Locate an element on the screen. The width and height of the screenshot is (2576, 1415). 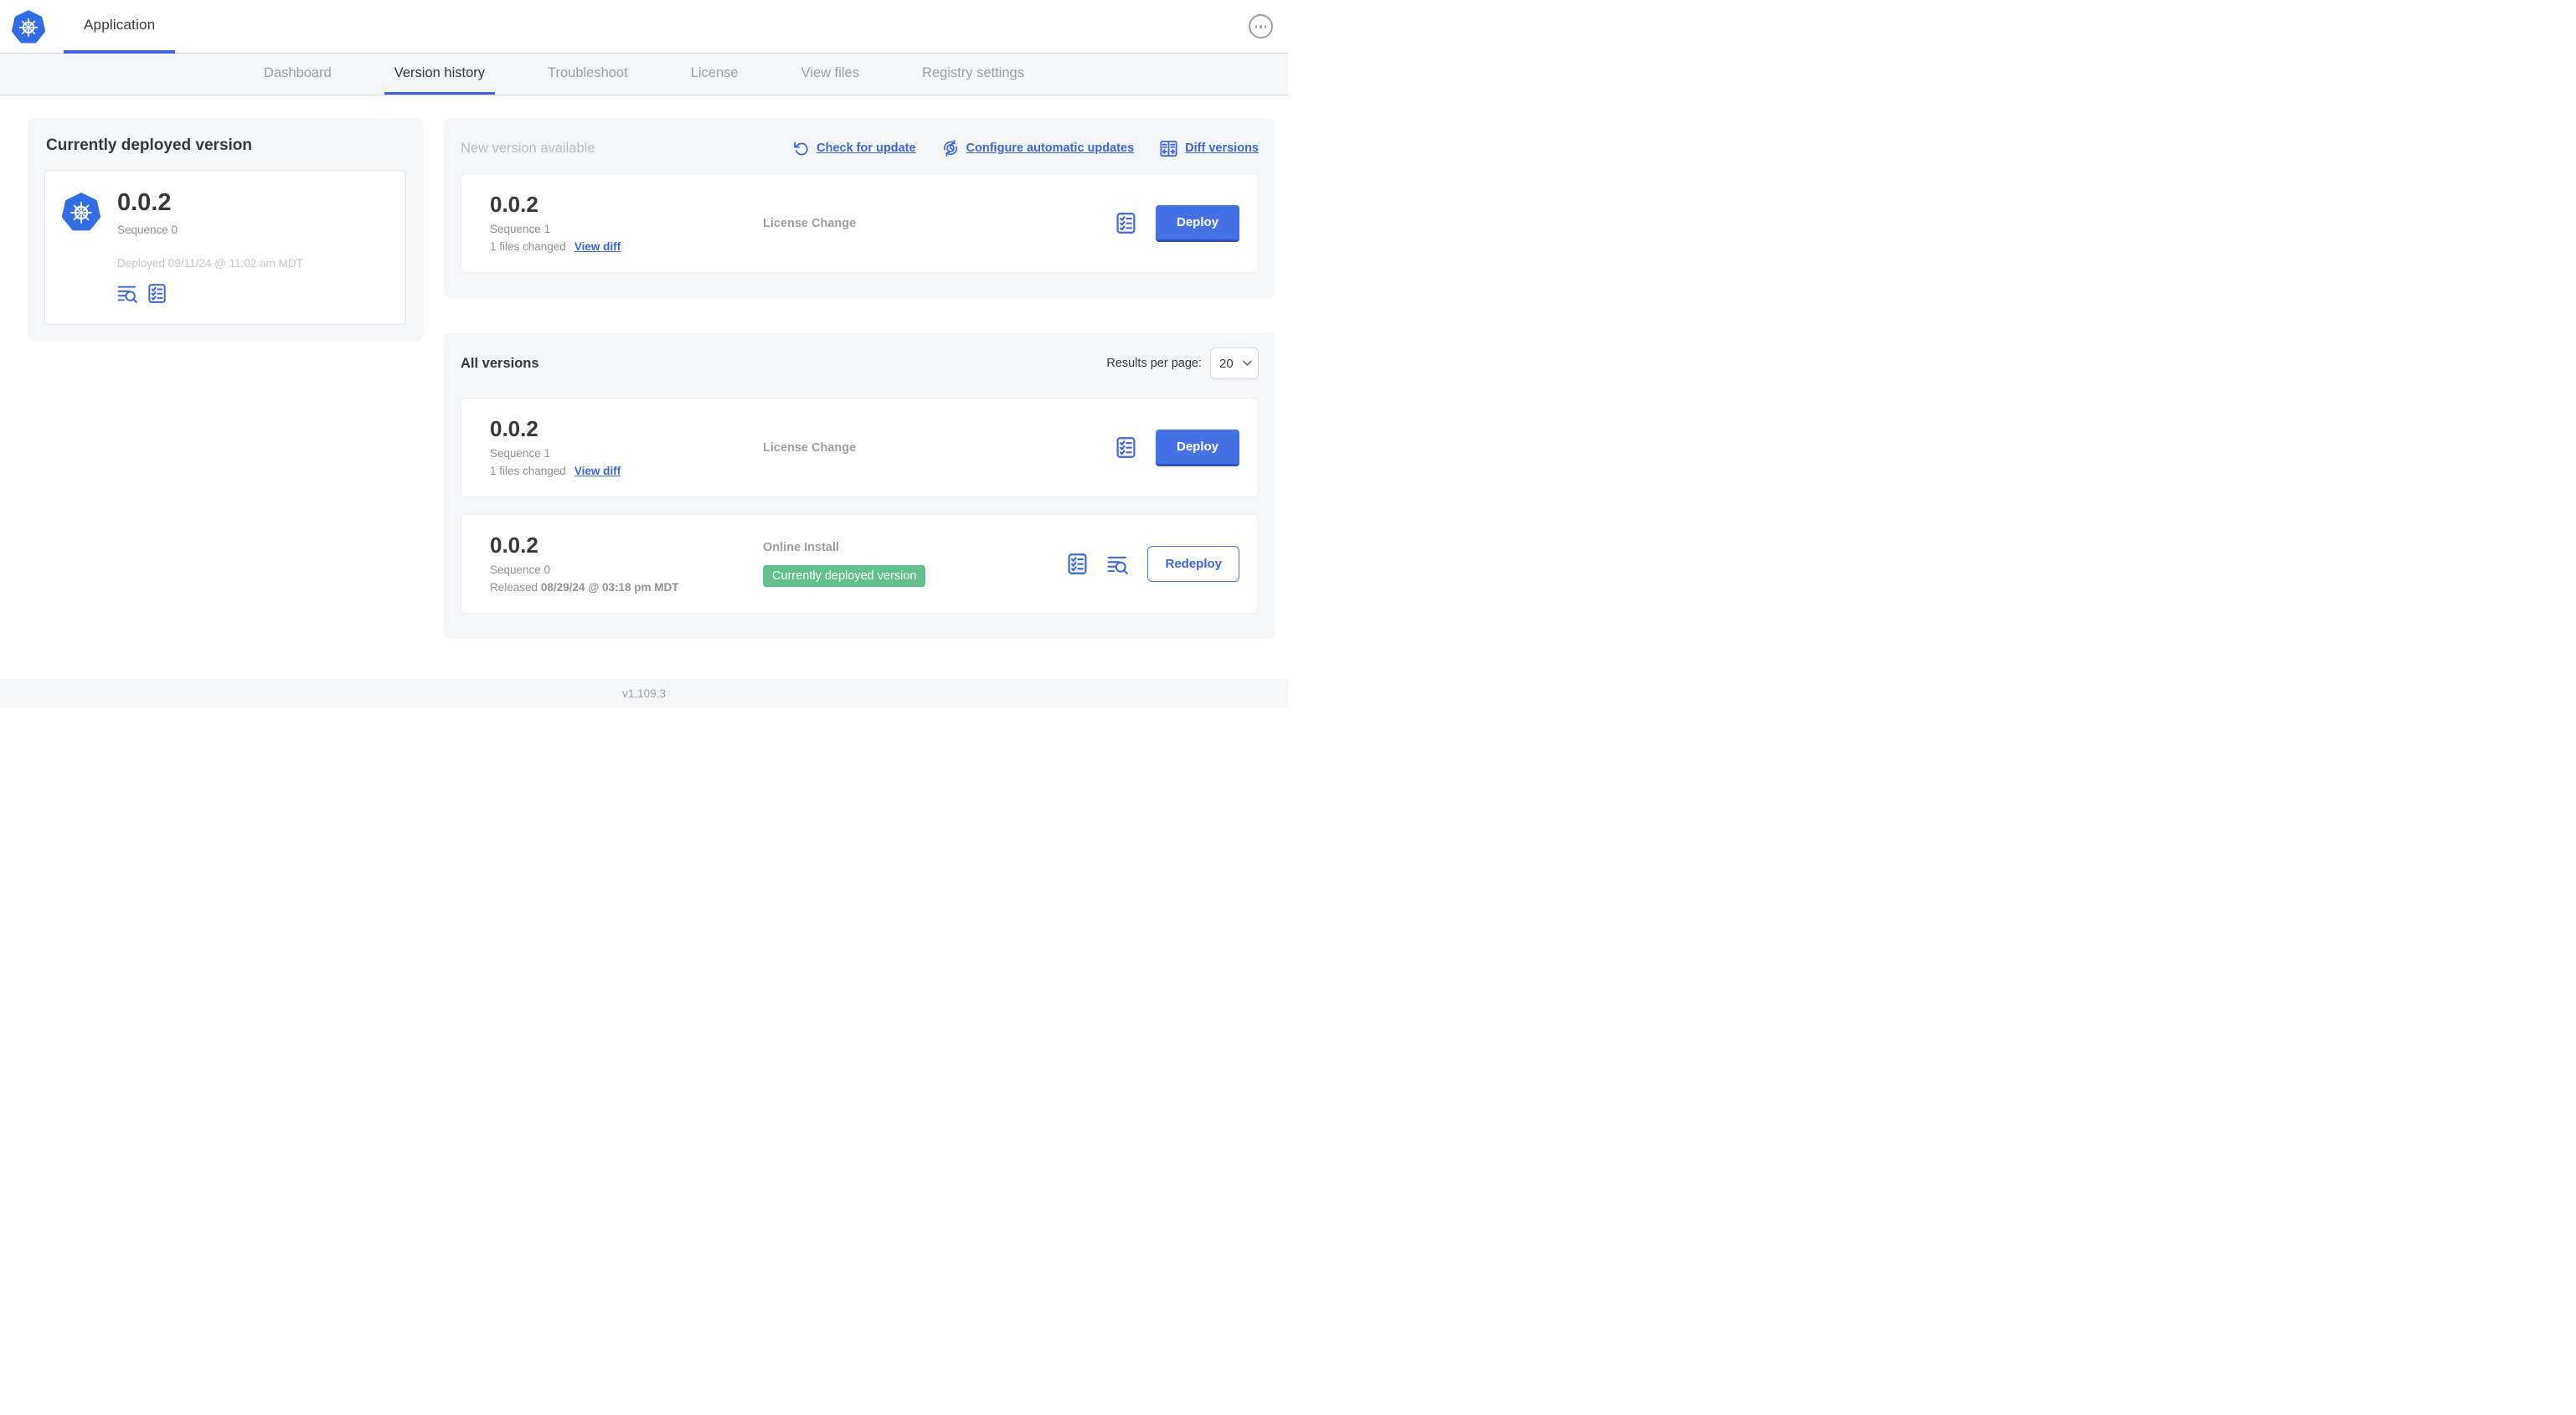
version-sequence: Sequence 0 is located at coordinates (520, 570).